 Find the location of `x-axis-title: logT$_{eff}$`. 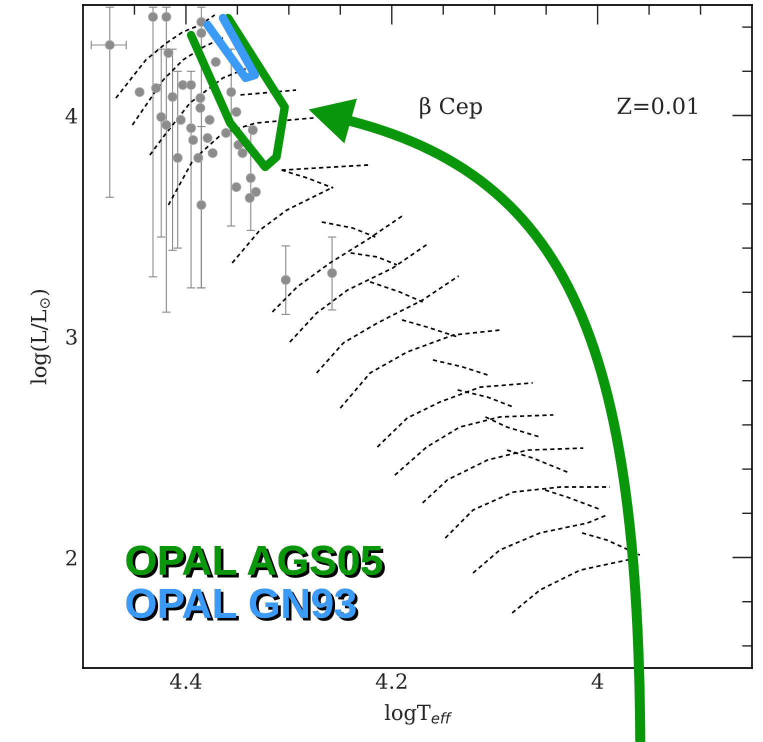

x-axis-title: logT$_{eff}$ is located at coordinates (418, 714).